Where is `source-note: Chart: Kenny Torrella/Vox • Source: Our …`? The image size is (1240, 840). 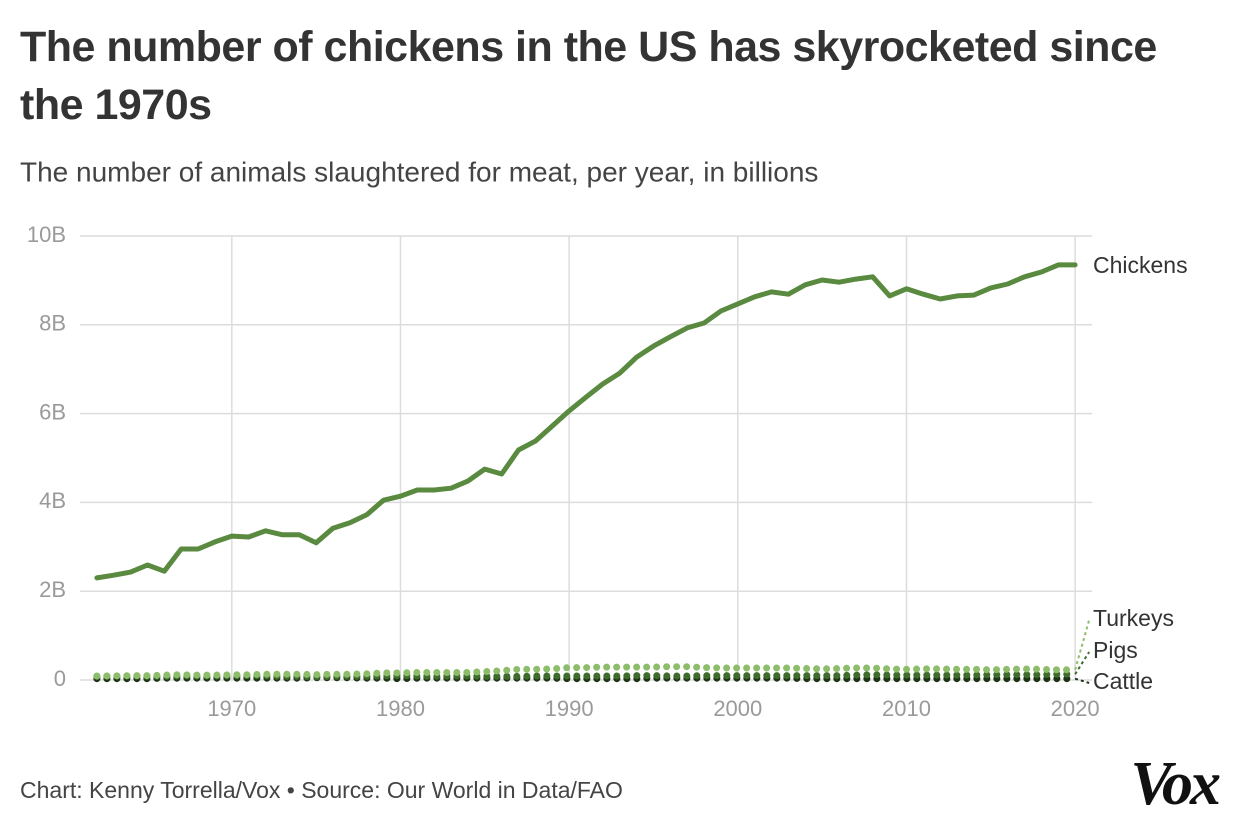
source-note: Chart: Kenny Torrella/Vox • Source: Our … is located at coordinates (321, 790).